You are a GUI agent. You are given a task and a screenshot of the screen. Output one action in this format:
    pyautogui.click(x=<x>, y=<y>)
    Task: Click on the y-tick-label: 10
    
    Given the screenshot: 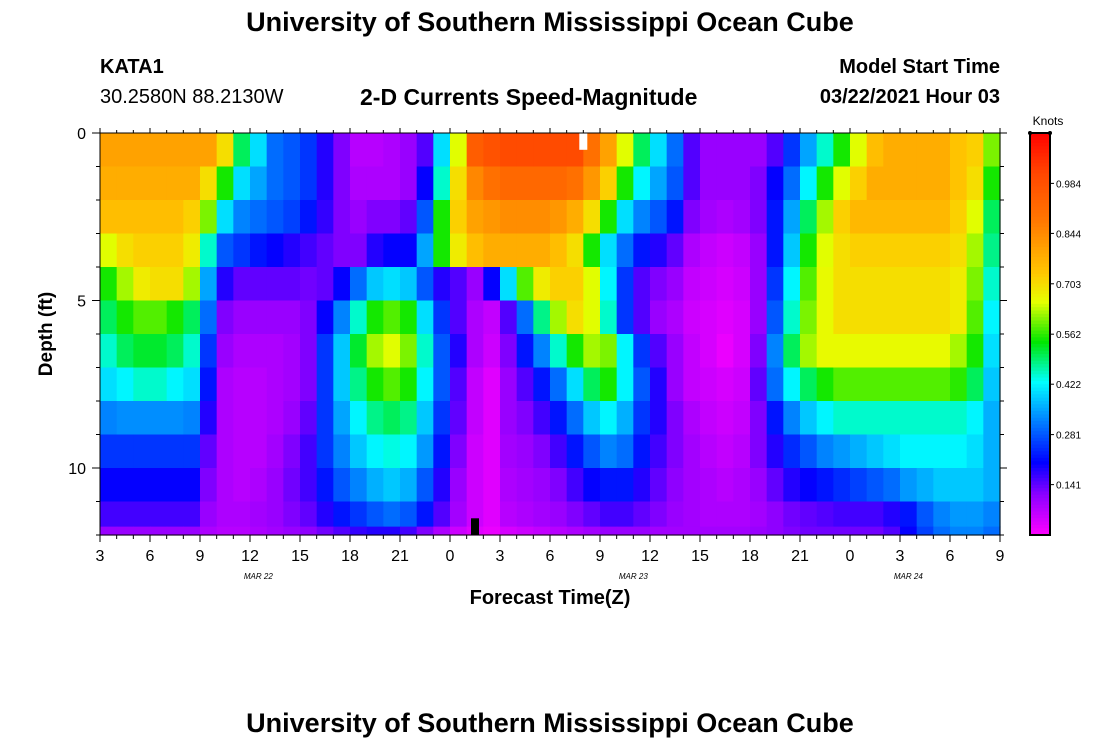 What is the action you would take?
    pyautogui.click(x=77, y=469)
    